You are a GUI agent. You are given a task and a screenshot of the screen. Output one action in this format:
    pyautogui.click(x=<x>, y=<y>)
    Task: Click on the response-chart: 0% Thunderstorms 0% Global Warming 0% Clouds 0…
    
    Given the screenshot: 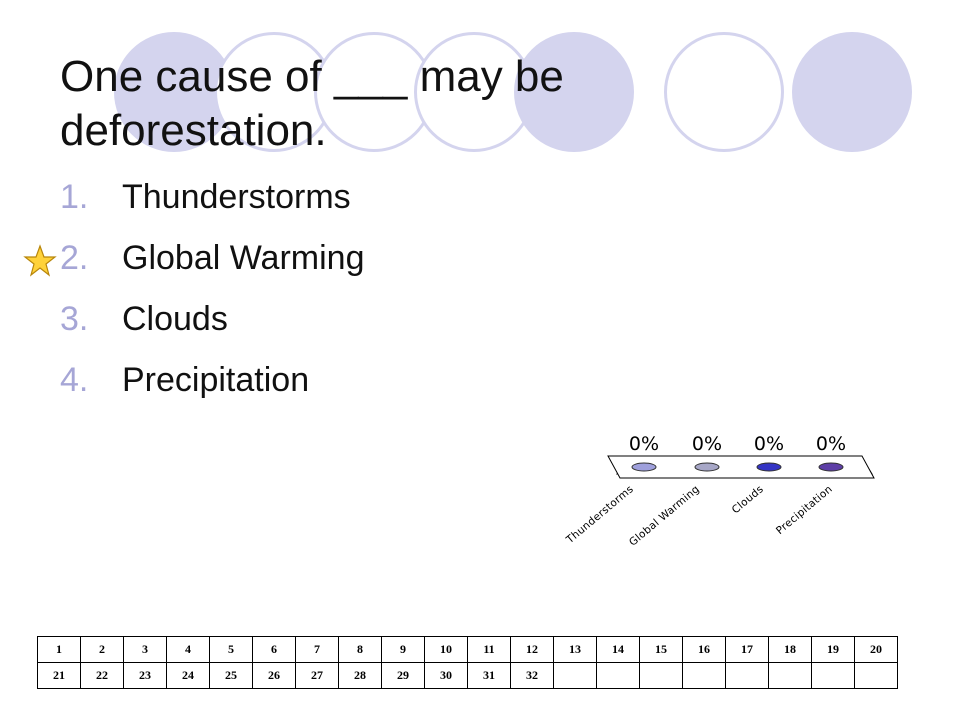 What is the action you would take?
    pyautogui.click(x=719, y=491)
    